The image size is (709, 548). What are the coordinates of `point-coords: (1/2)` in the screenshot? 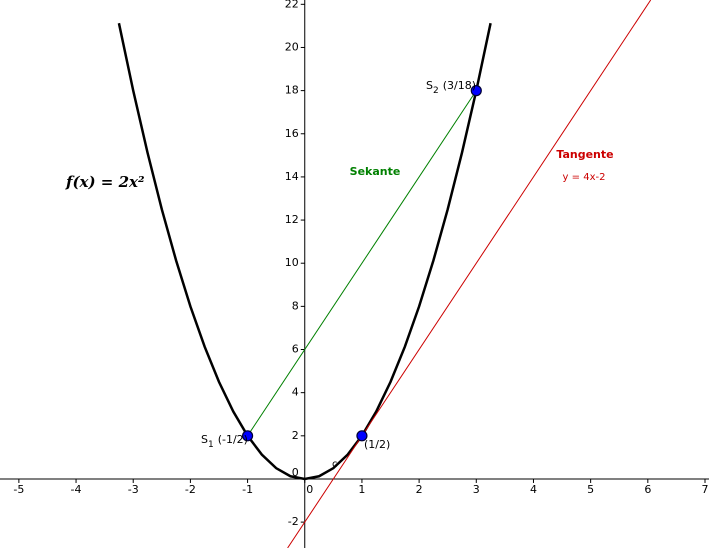 It's located at (377, 444).